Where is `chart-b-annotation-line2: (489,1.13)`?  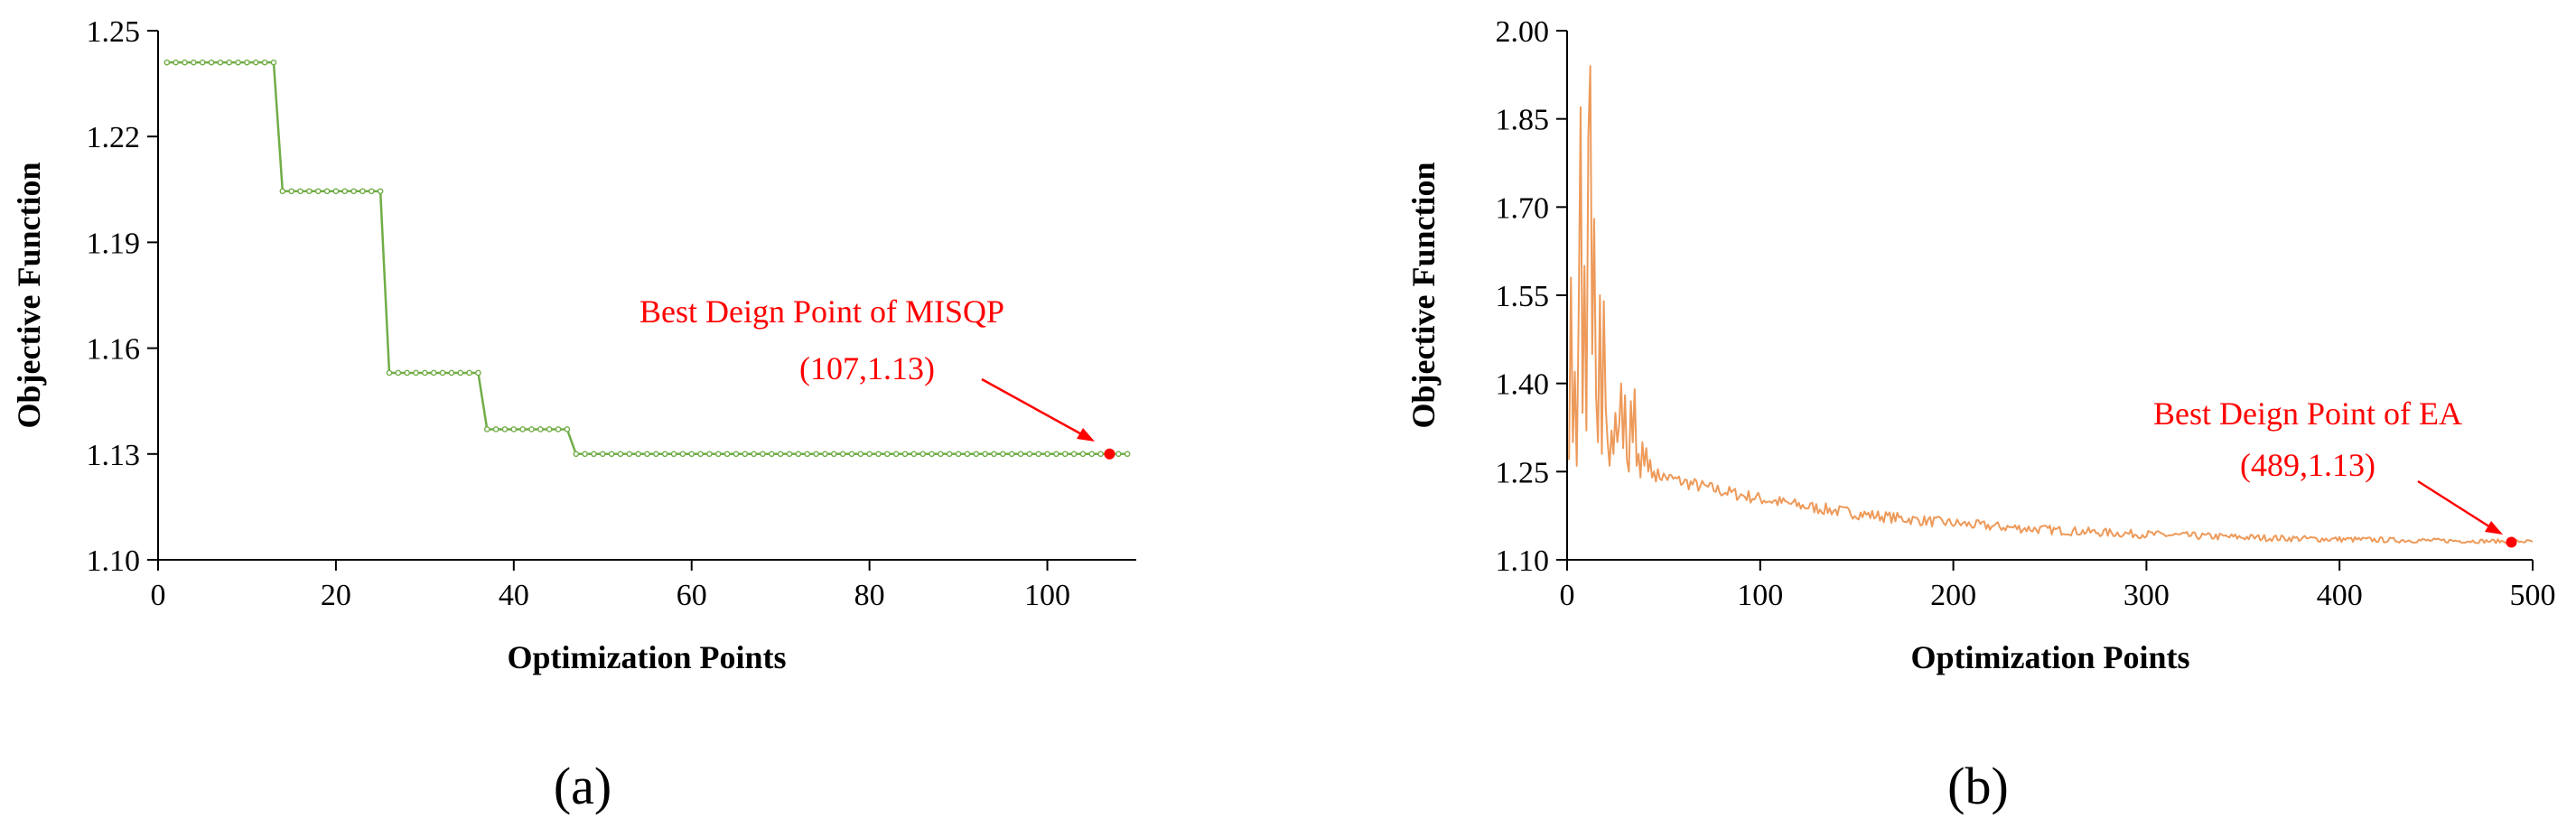 chart-b-annotation-line2: (489,1.13) is located at coordinates (2307, 465).